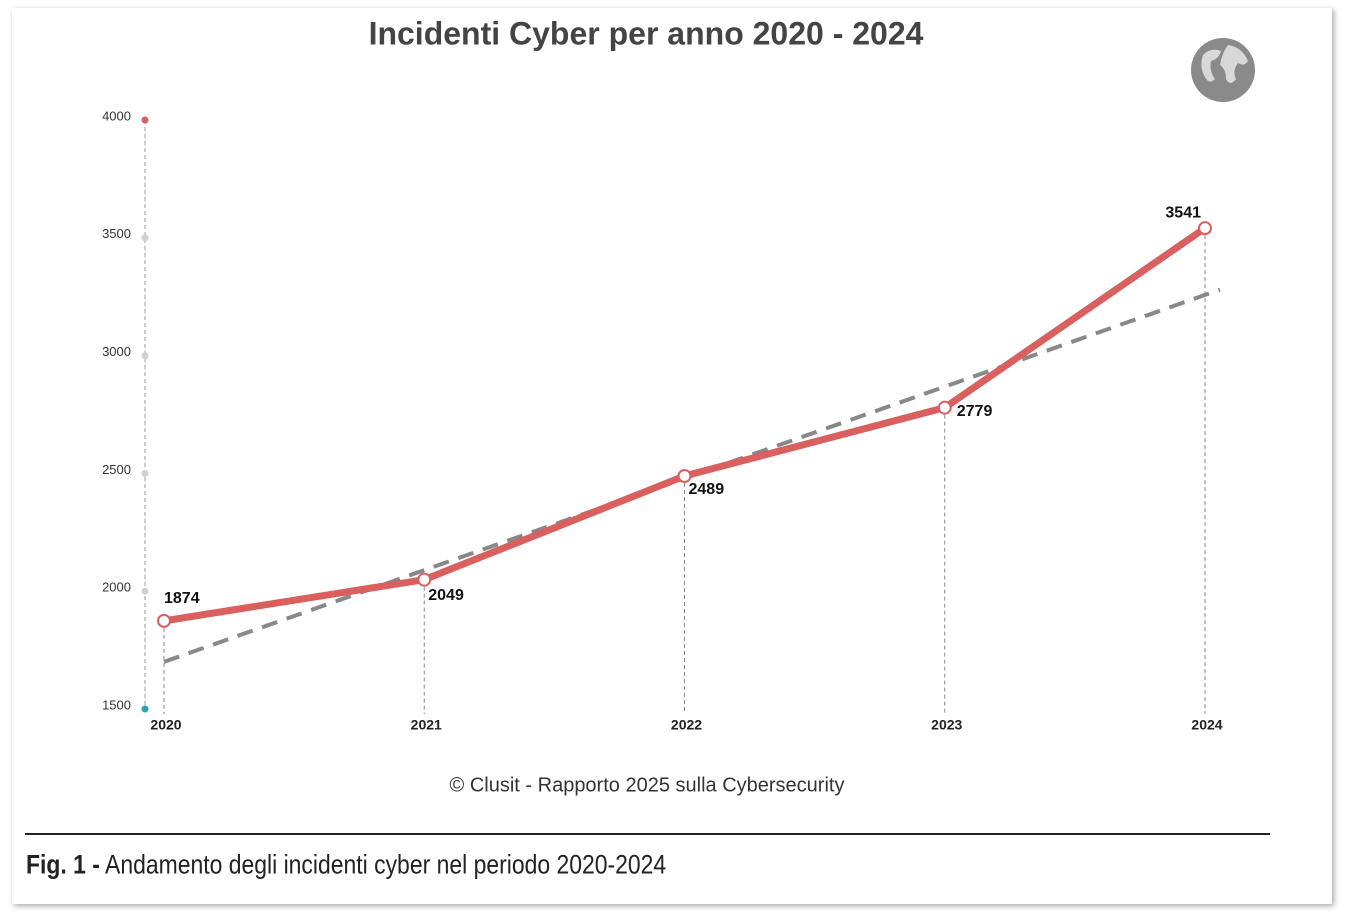 The image size is (1345, 924). Describe the element at coordinates (1183, 212) in the screenshot. I see `value-label: 3541` at that location.